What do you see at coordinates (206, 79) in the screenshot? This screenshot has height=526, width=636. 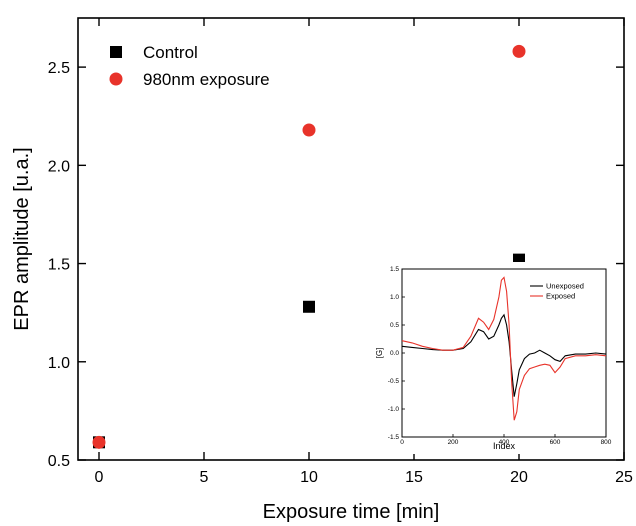 I see `legend-label: 980nm exposure` at bounding box center [206, 79].